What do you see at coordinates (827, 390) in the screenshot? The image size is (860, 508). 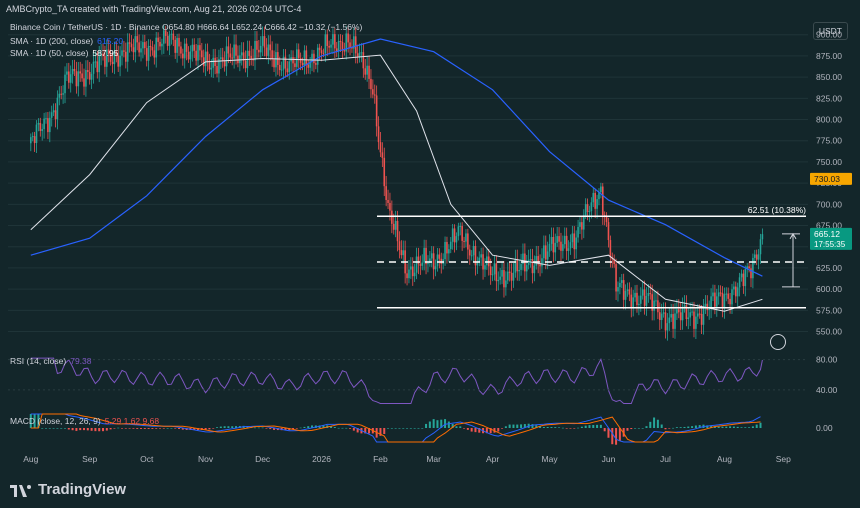 I see `rsi-tick-label: 40.00` at bounding box center [827, 390].